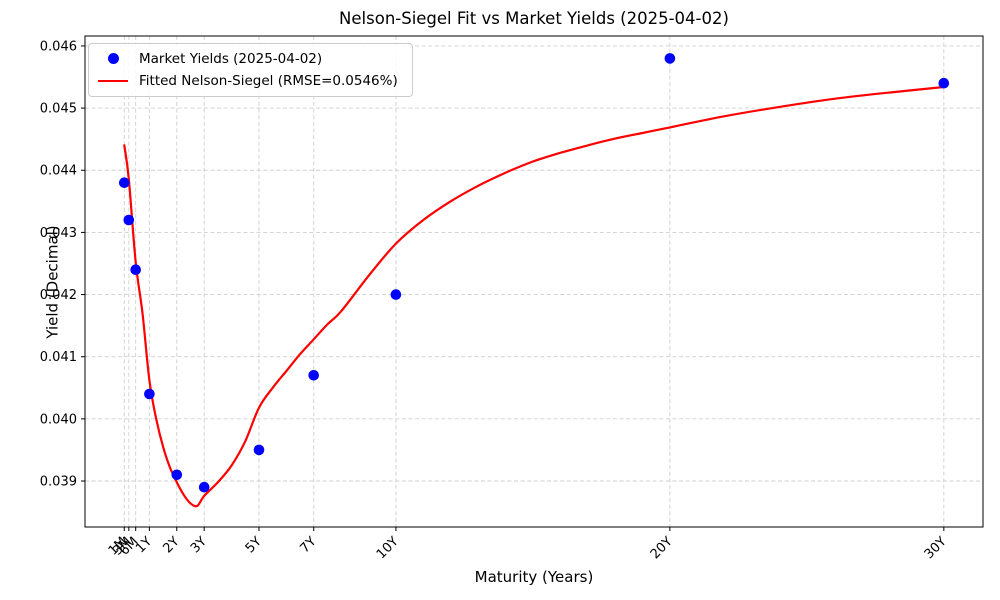  I want to click on y-axis-label: Yield (Decimal), so click(52, 282).